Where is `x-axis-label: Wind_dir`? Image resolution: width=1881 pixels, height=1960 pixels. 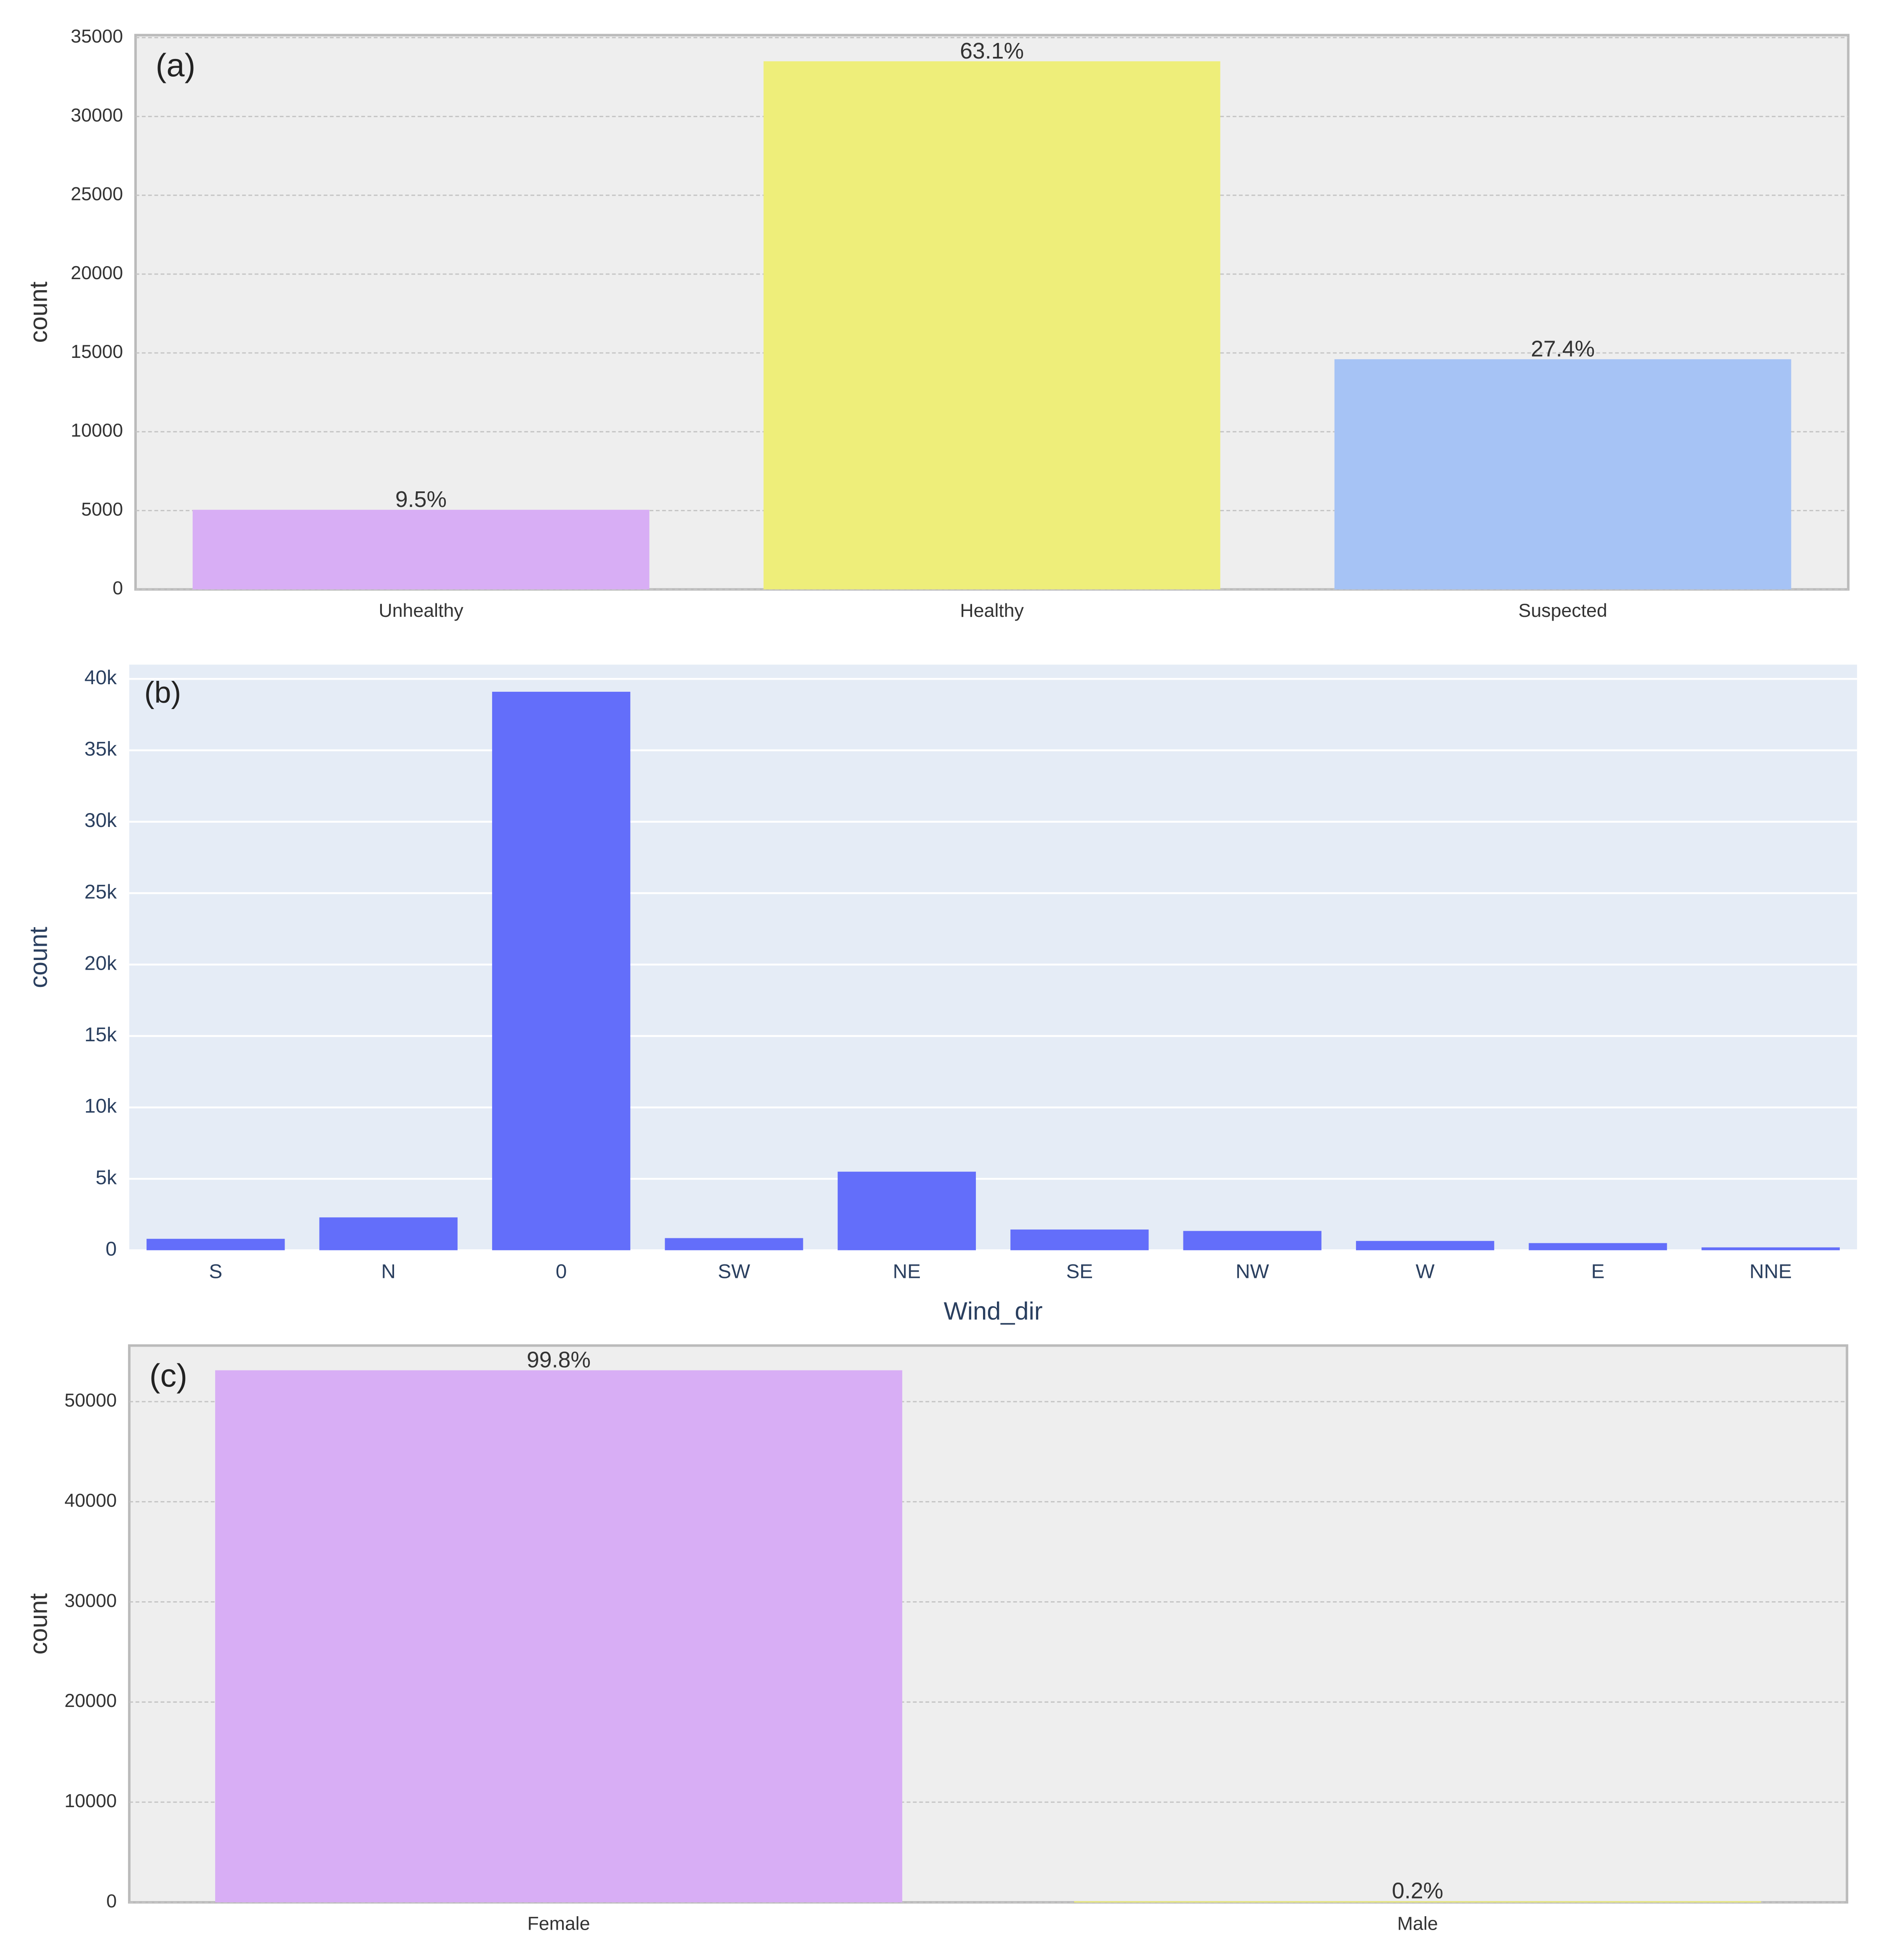 x-axis-label: Wind_dir is located at coordinates (993, 1311).